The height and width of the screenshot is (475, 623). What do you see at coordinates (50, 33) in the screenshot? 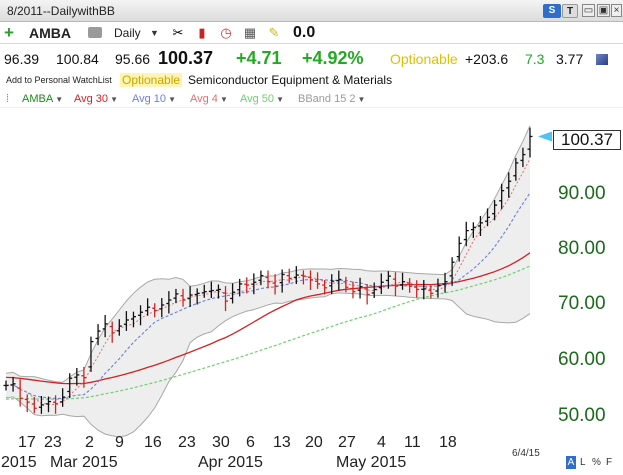
I see `symbol-field: AMBA` at bounding box center [50, 33].